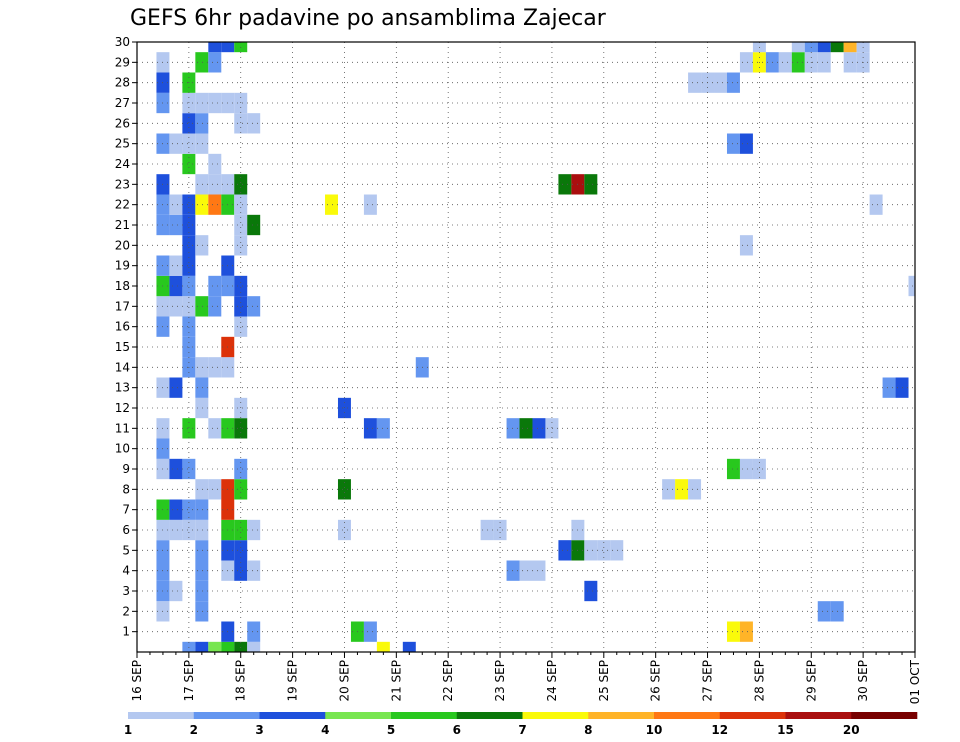 Image resolution: width=960 pixels, height=742 pixels. I want to click on colorbar-label: 15, so click(785, 730).